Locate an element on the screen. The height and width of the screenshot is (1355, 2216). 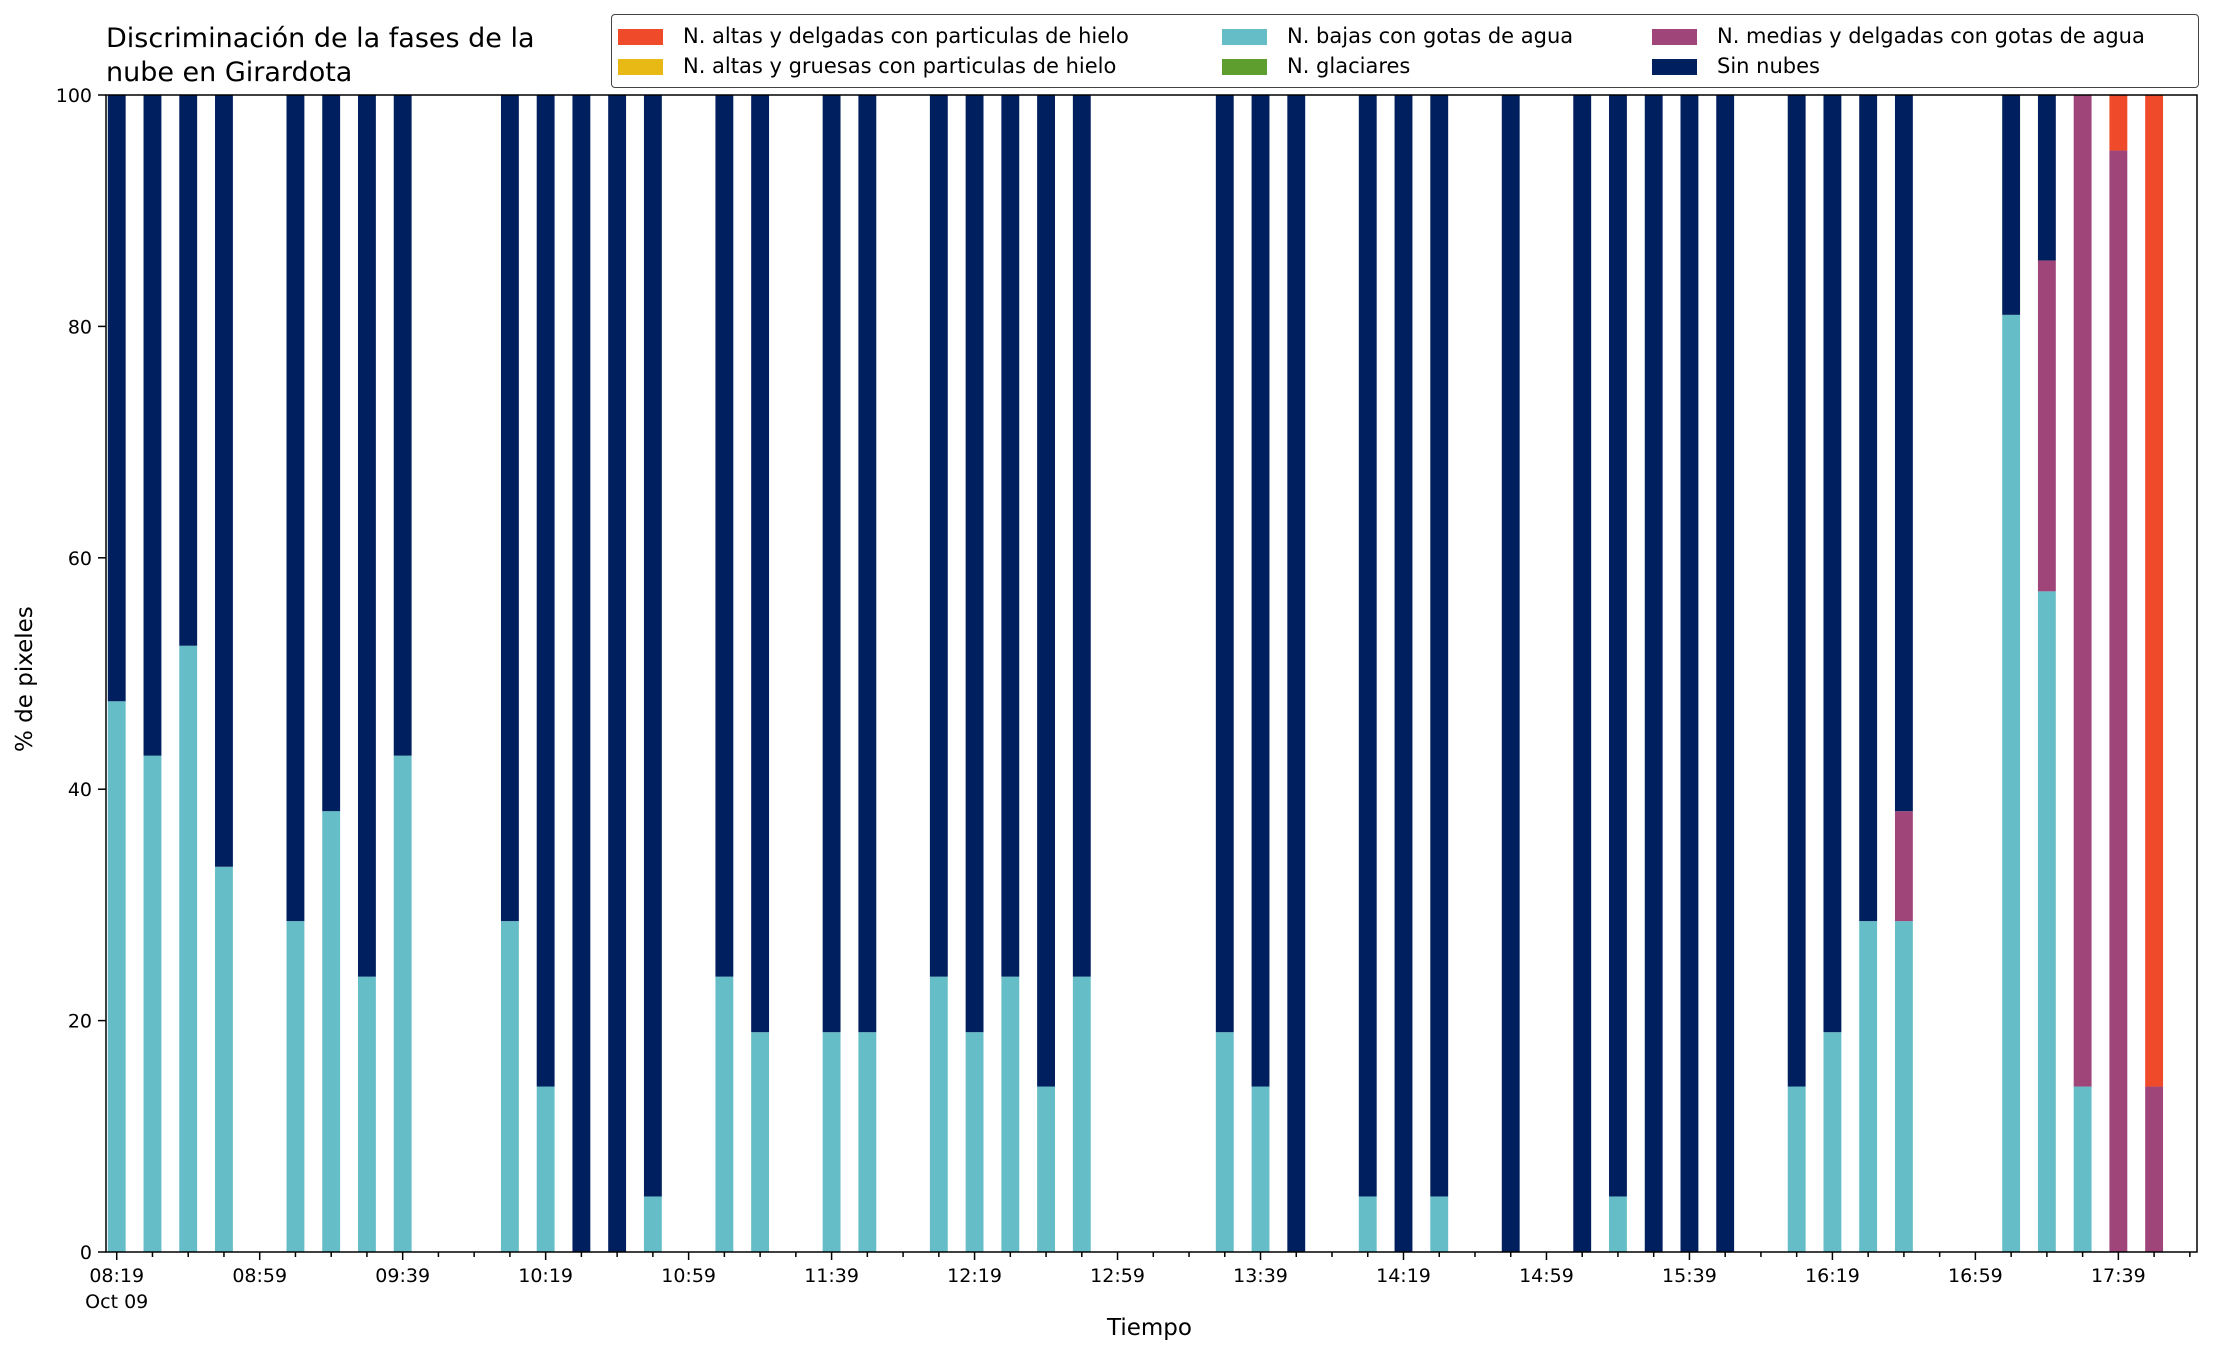
x-tick-label-32: 13:39 is located at coordinates (1260, 1276).